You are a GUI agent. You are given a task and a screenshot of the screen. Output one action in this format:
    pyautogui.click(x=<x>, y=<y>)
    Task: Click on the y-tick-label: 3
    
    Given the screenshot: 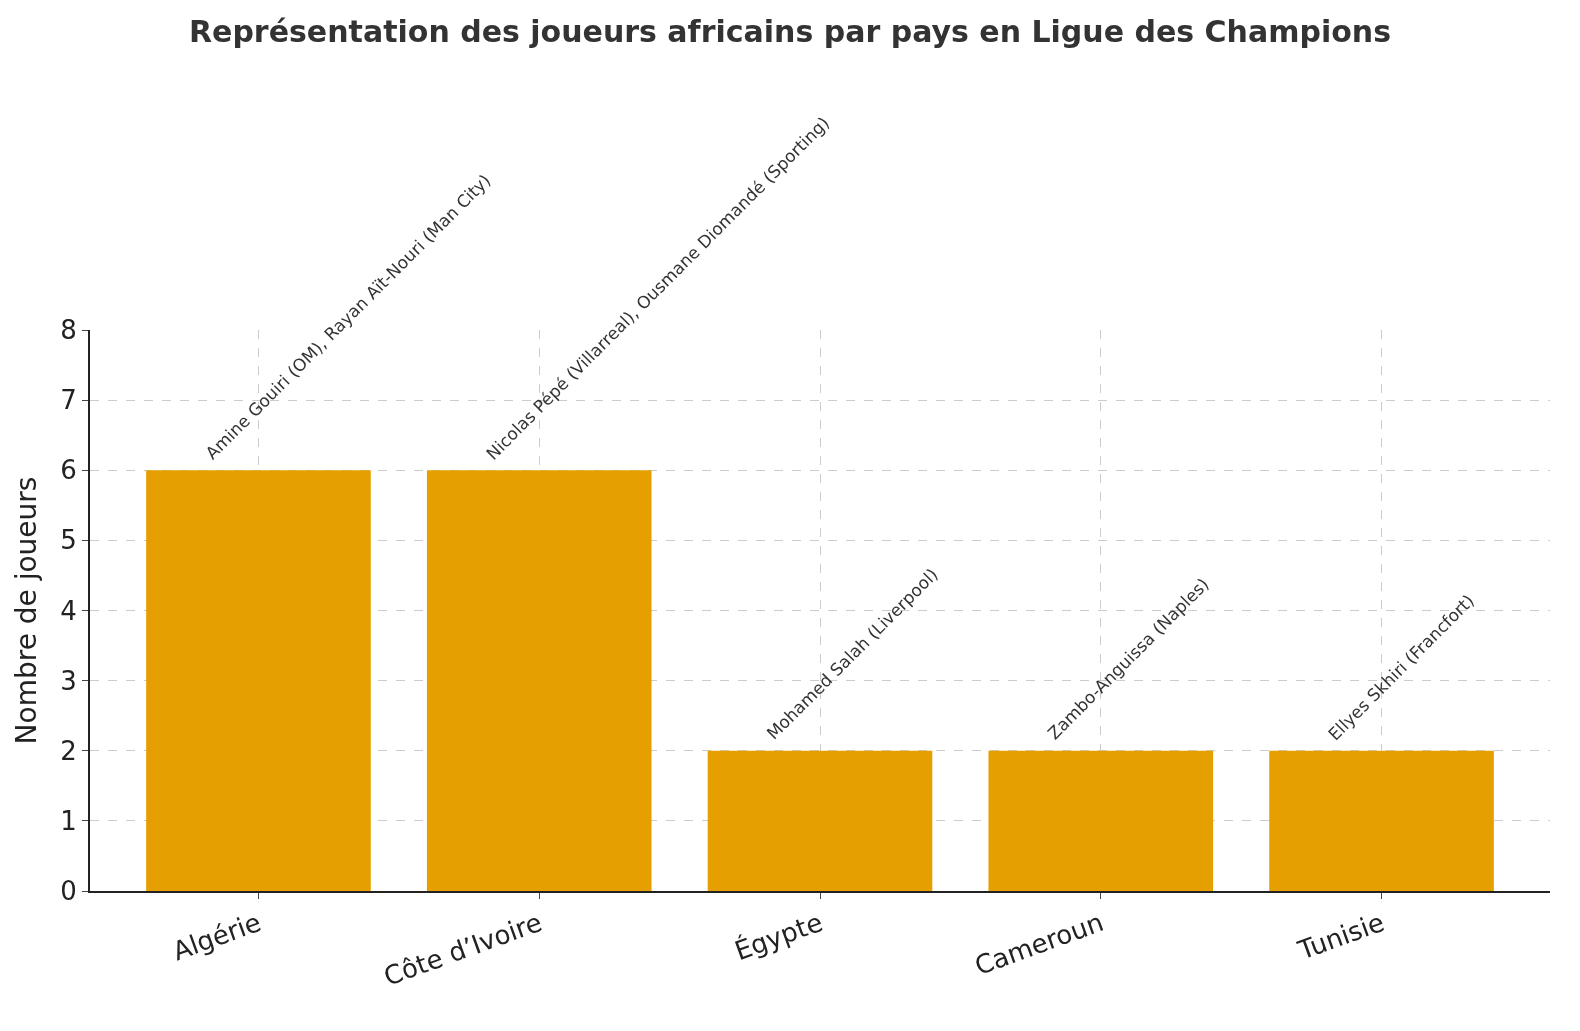 What is the action you would take?
    pyautogui.click(x=68, y=680)
    